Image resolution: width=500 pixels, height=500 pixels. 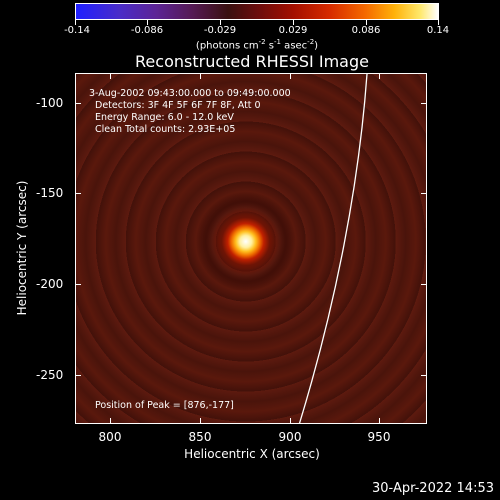 I want to click on y-tick-label: -200, so click(x=50, y=284).